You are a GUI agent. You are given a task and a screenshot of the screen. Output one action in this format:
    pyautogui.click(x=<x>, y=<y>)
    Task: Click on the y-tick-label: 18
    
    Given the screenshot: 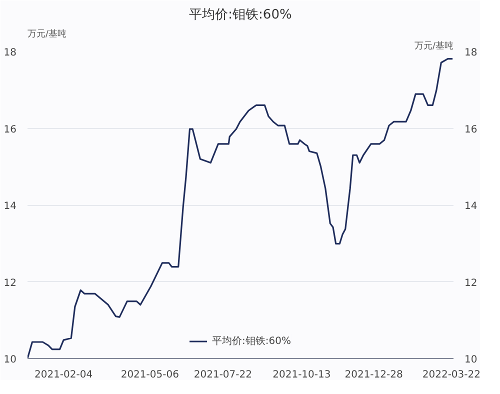 What is the action you would take?
    pyautogui.click(x=10, y=53)
    